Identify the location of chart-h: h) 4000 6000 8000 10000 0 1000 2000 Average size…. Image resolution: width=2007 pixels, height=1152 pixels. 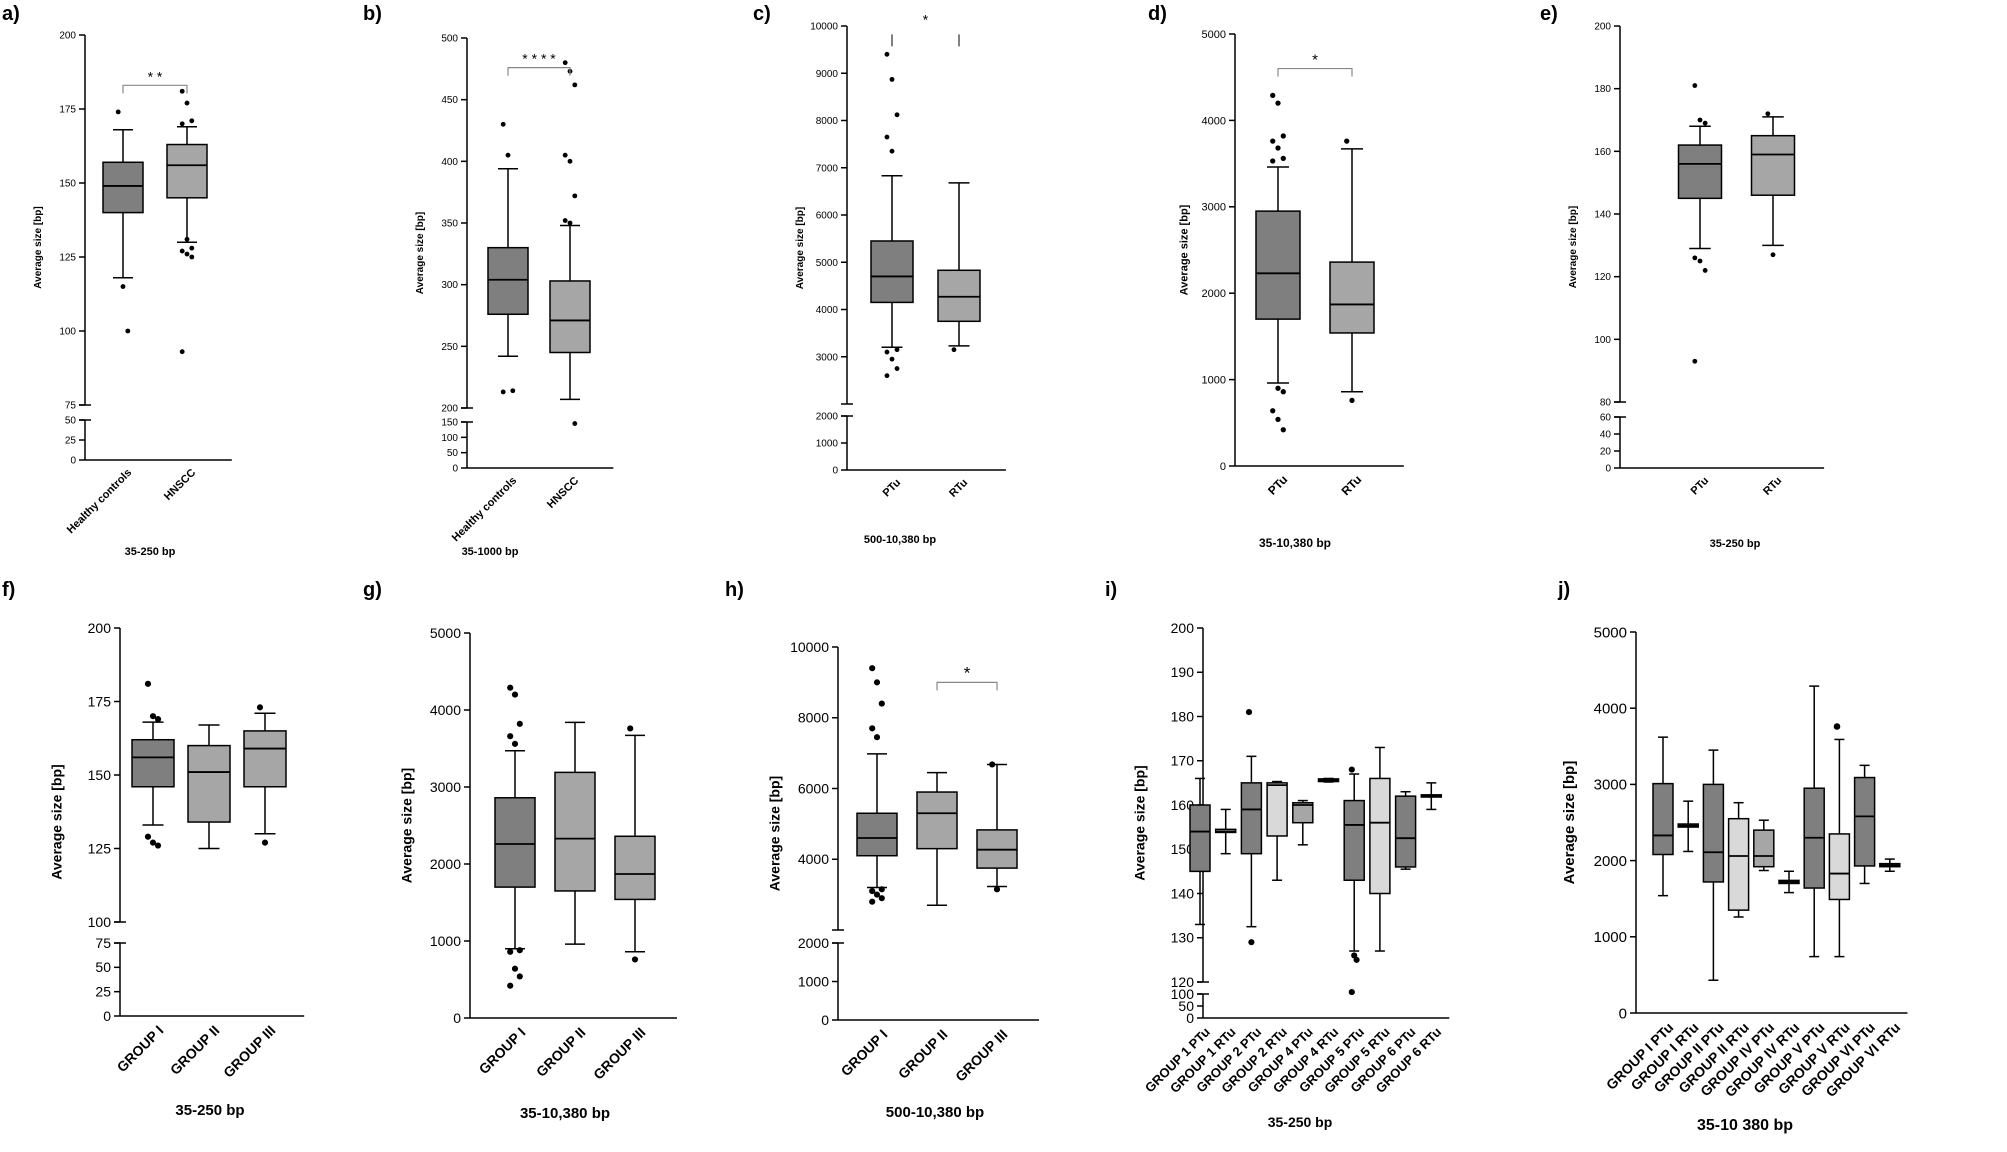
(882, 850).